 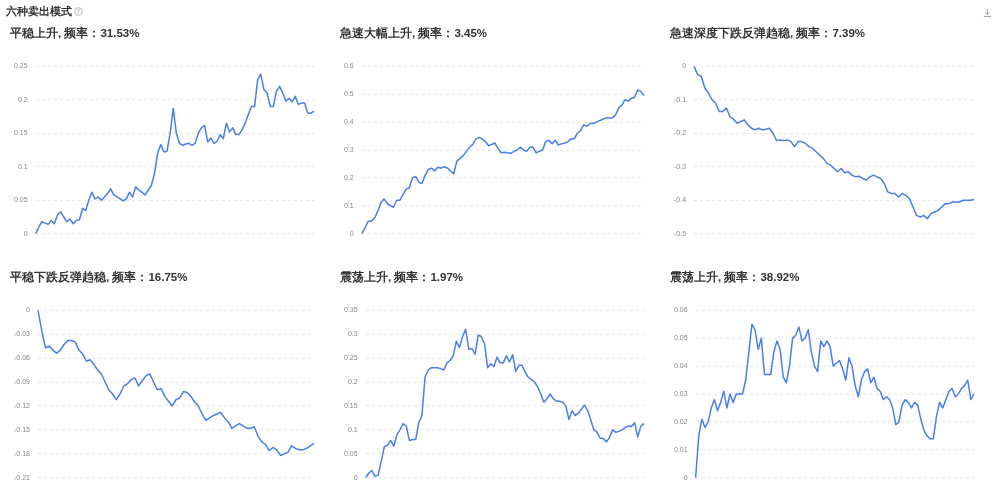 What do you see at coordinates (75, 33) in the screenshot?
I see `chart-title: 平稳上升, 频率：31.53%` at bounding box center [75, 33].